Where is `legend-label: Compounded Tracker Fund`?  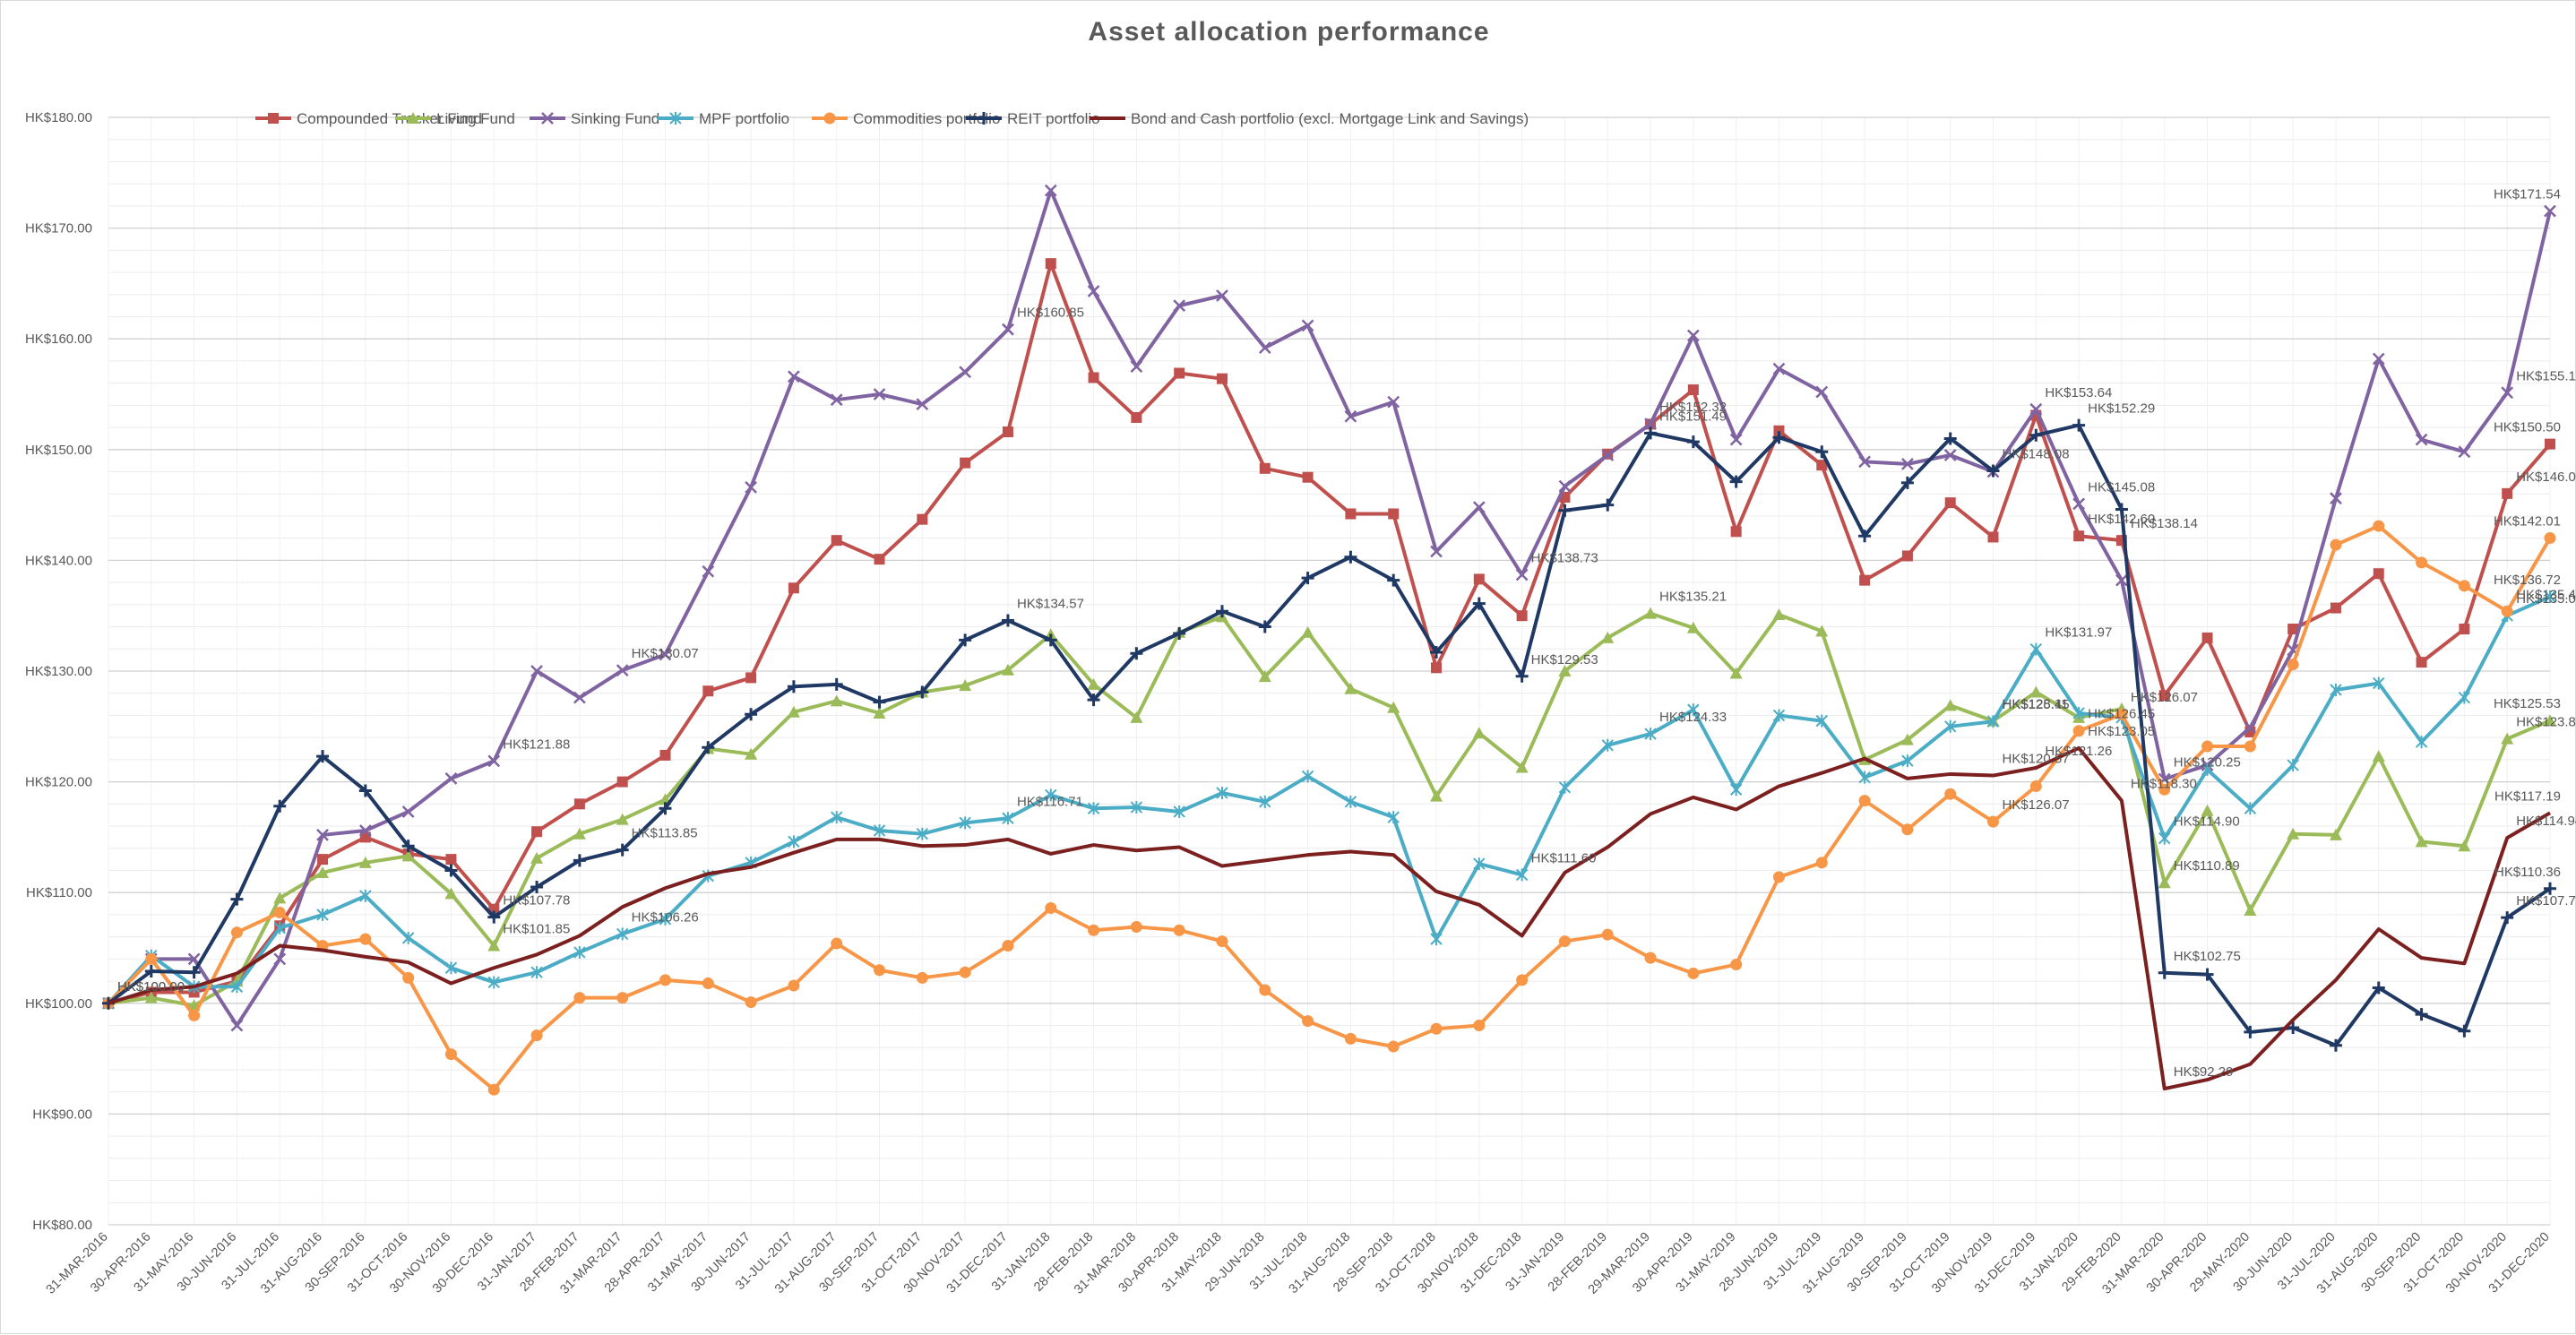
legend-label: Compounded Tracker Fund is located at coordinates (389, 119).